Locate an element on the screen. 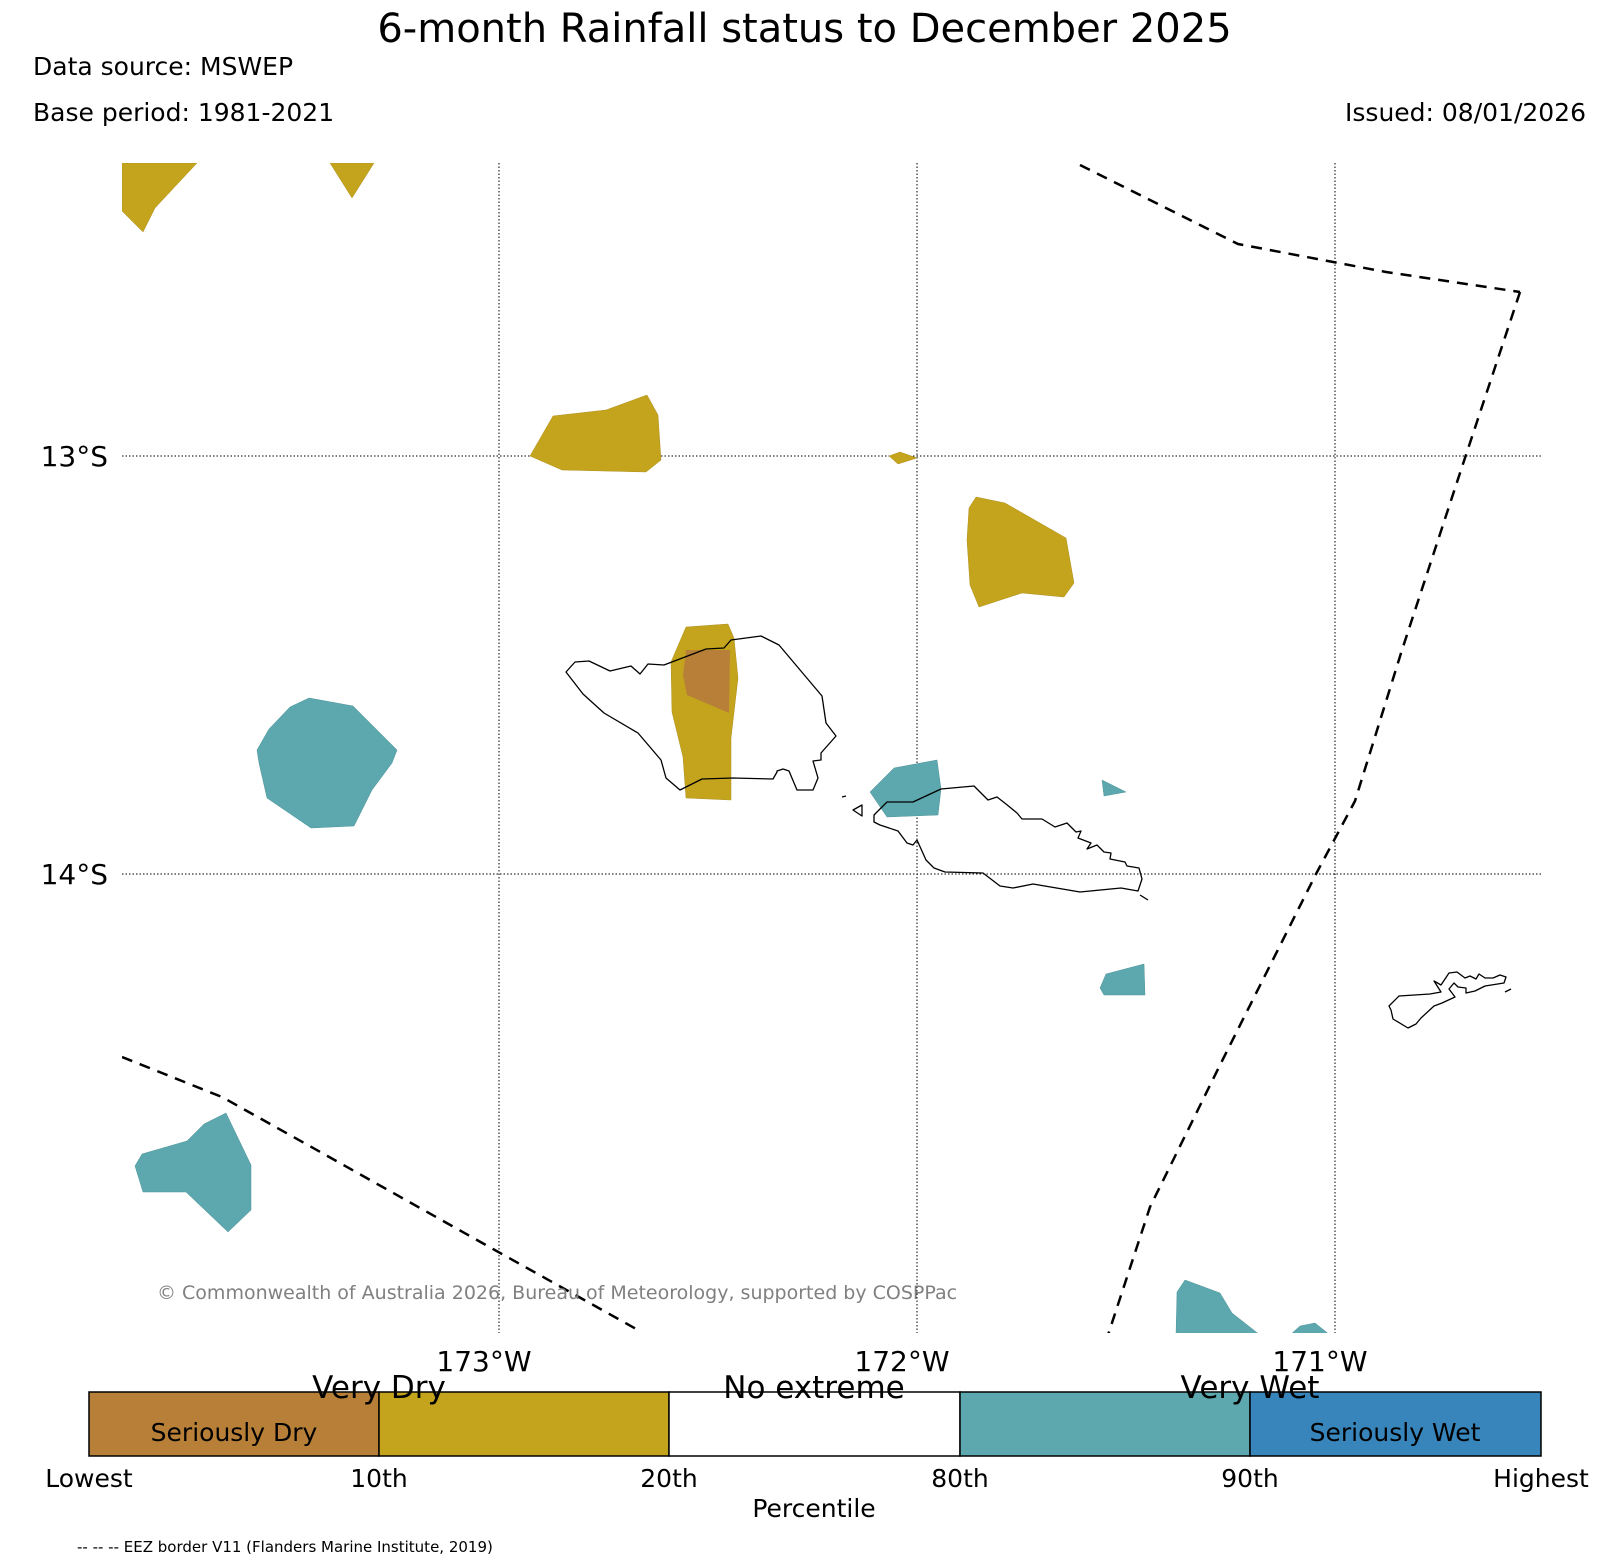 The image size is (1609, 1563). colorbar-tick-20th: 20th is located at coordinates (668, 1478).